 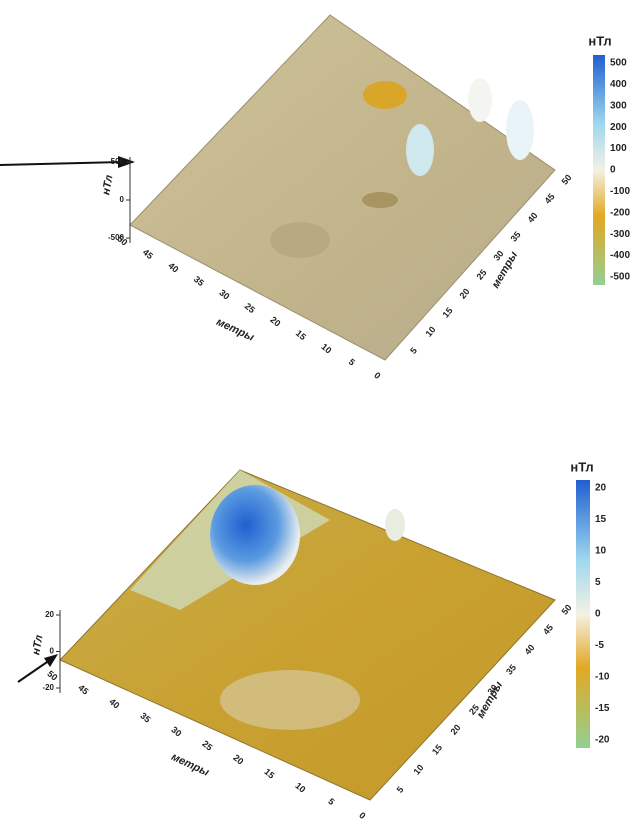 What do you see at coordinates (618, 84) in the screenshot?
I see `colorbar-tick-label: 400` at bounding box center [618, 84].